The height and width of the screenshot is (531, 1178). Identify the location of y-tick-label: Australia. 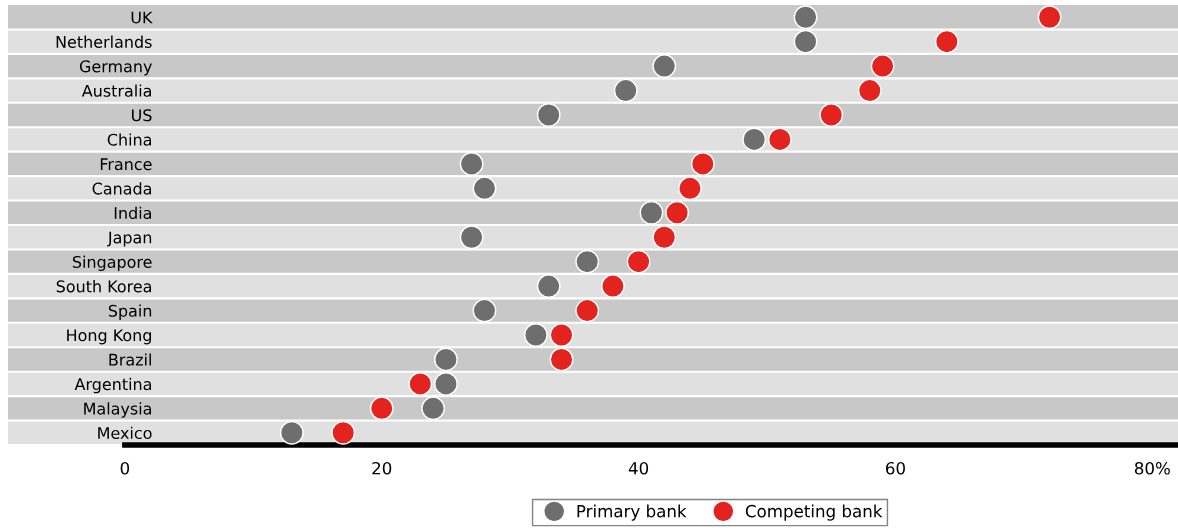
(116, 90).